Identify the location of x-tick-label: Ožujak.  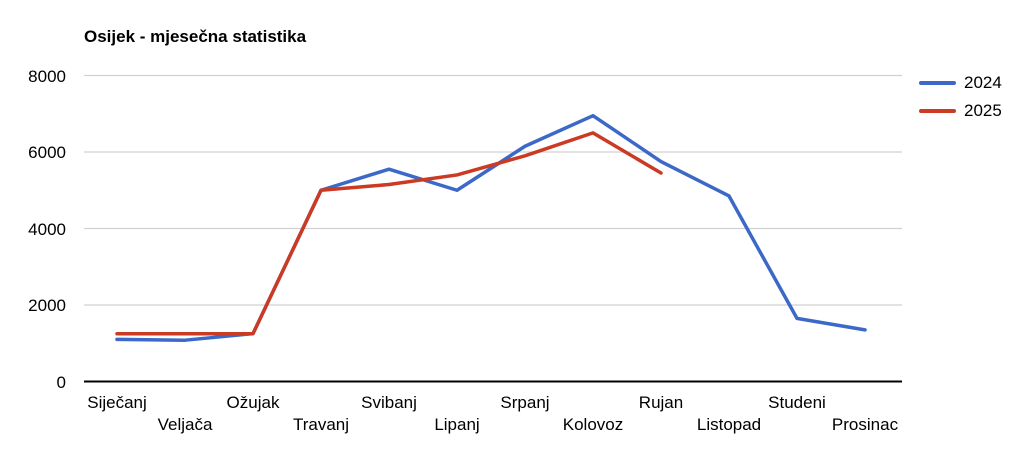
(253, 402).